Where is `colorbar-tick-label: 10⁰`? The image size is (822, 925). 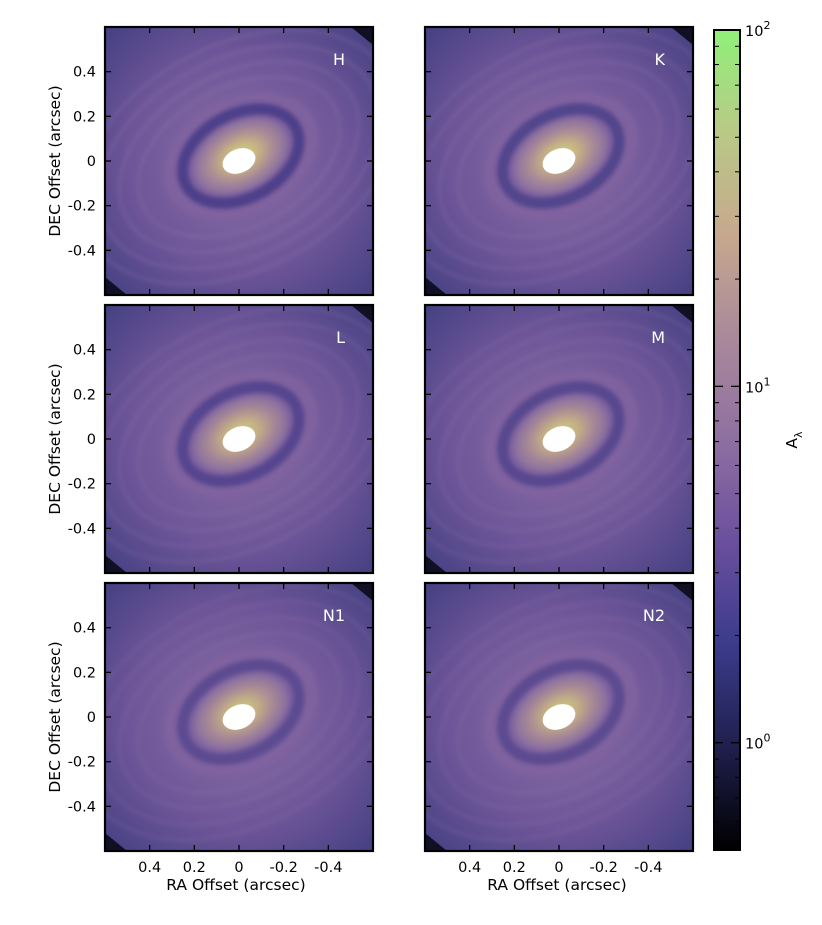 colorbar-tick-label: 10⁰ is located at coordinates (757, 742).